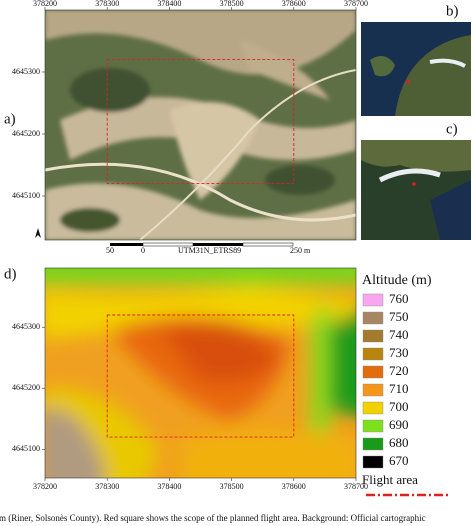 The width and height of the screenshot is (474, 526). Describe the element at coordinates (399, 316) in the screenshot. I see `legend-label: 750` at that location.